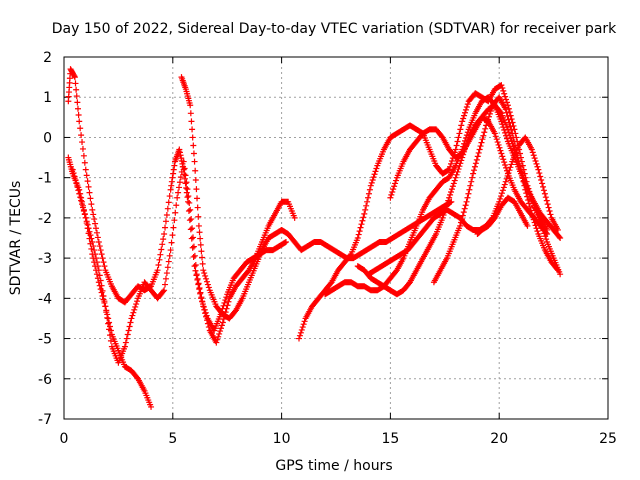  Describe the element at coordinates (333, 466) in the screenshot. I see `x-axis-label: GPS time / hours` at that location.